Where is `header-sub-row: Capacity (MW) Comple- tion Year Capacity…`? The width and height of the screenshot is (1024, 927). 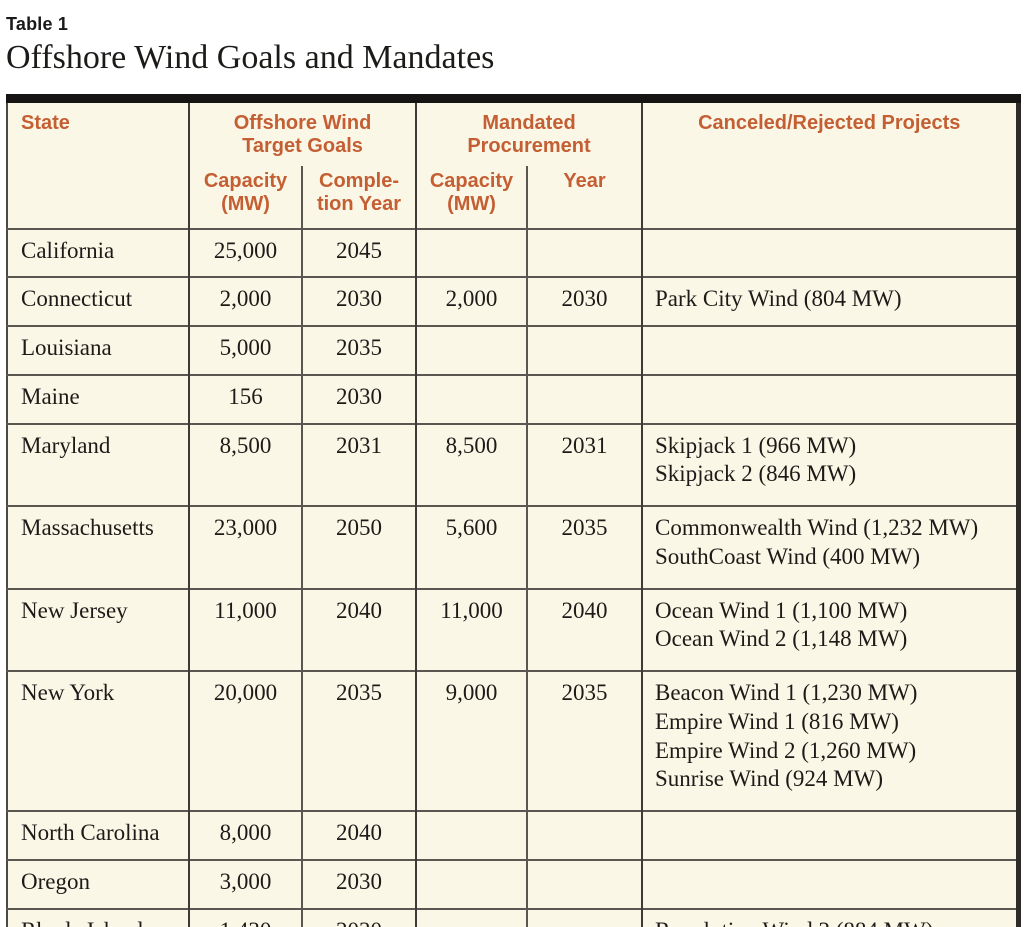
header-sub-row: Capacity (MW) Comple- tion Year Capacity… is located at coordinates (512, 197).